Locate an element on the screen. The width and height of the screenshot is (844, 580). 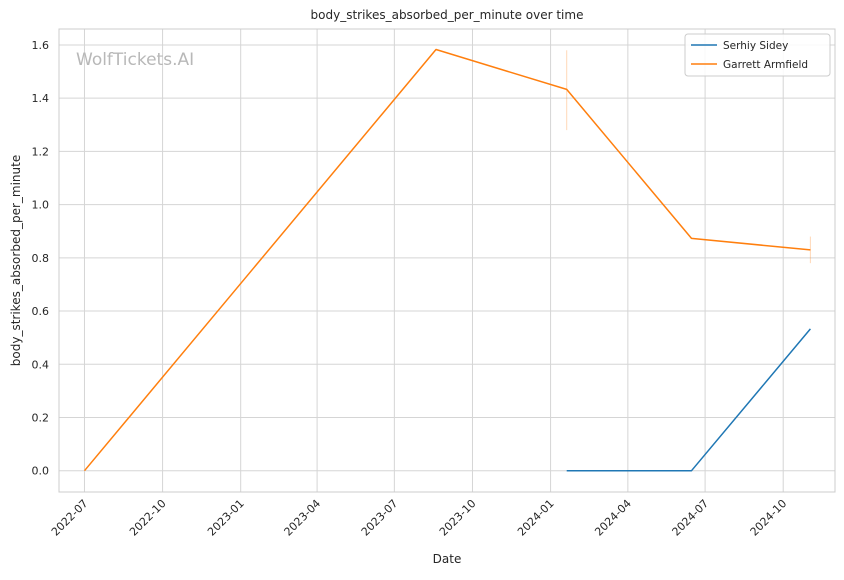
y-axis-label: body_strikes_absorbed_per_minute is located at coordinates (16, 260).